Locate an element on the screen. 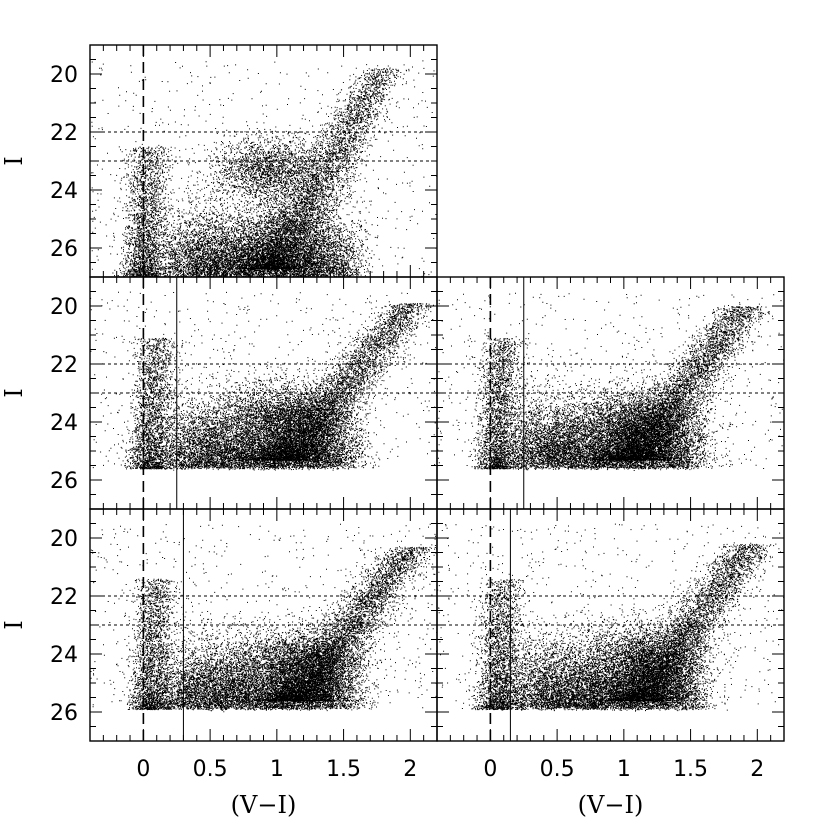 The width and height of the screenshot is (830, 828). panel-middle-right is located at coordinates (610, 393).